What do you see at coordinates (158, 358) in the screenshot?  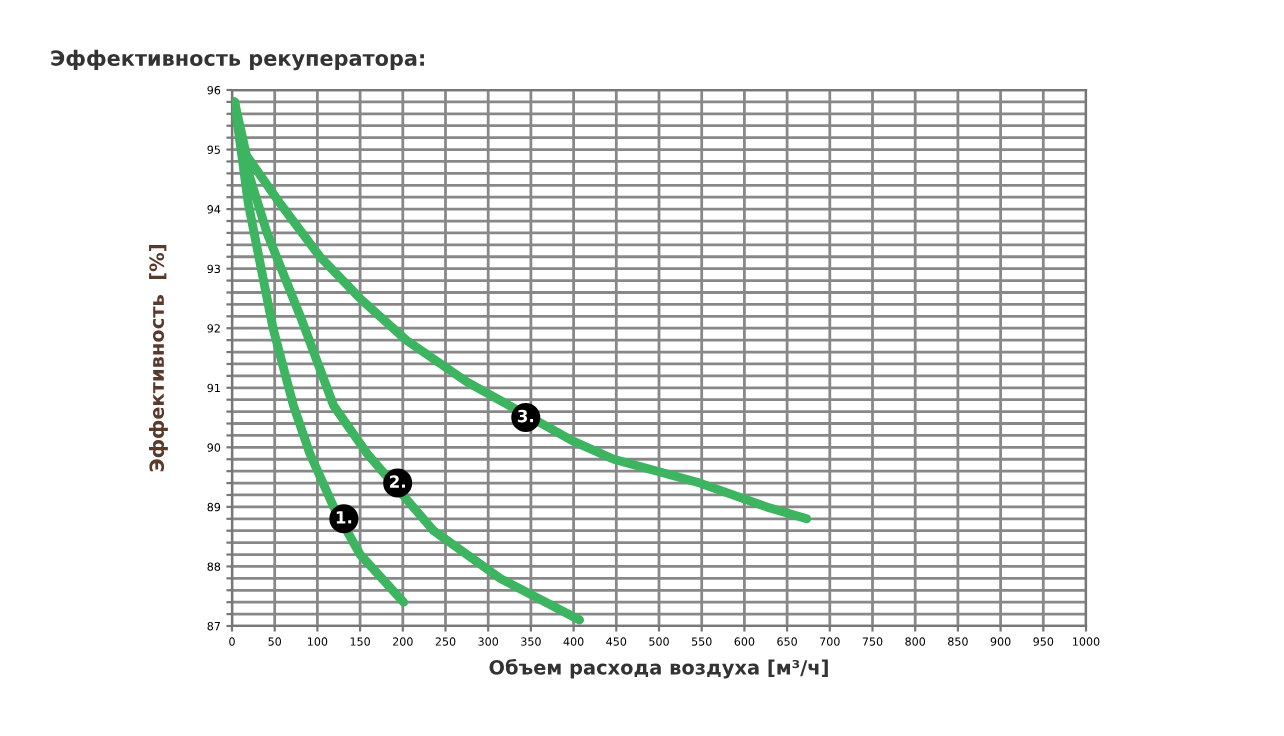 I see `y-axis-title: Эффективность [%]` at bounding box center [158, 358].